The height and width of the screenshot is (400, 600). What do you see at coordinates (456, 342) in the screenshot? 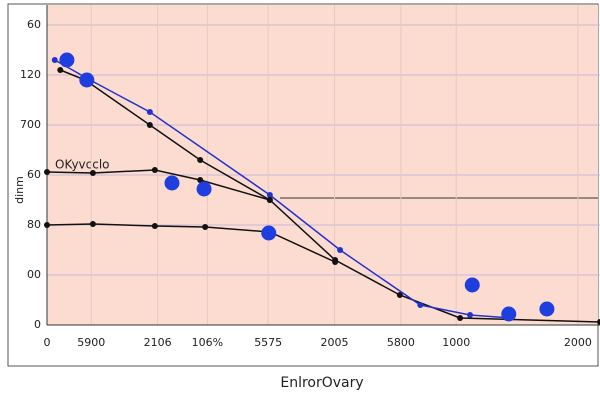
I see `x-tick-label: 1000` at bounding box center [456, 342].